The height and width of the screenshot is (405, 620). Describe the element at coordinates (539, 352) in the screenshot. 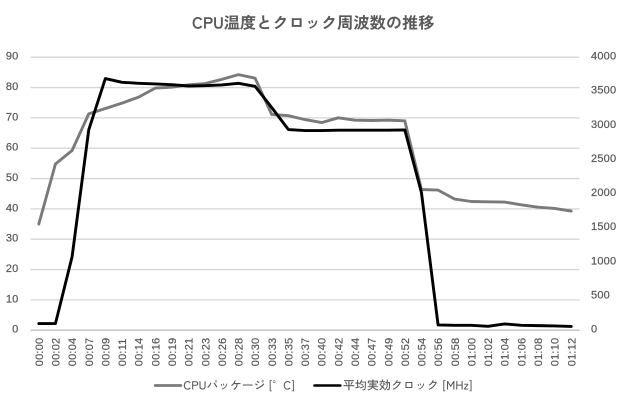

I see `svg-text: 01:08` at that location.